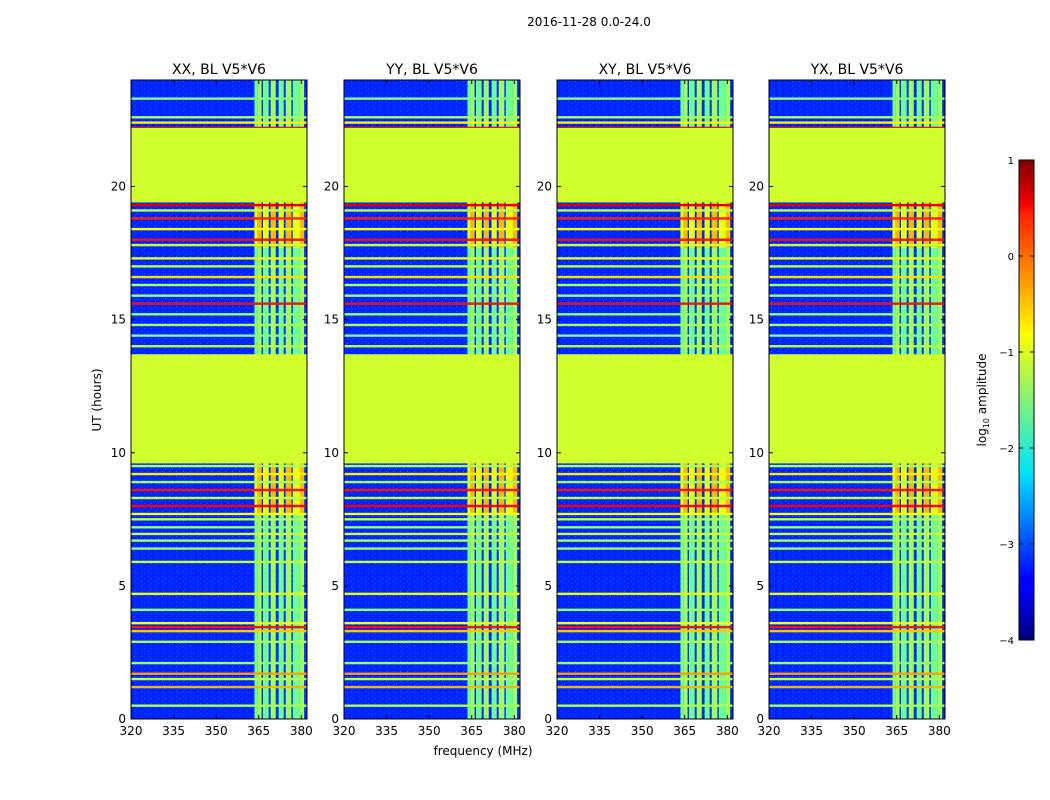  I want to click on y-tick-label: 0, so click(548, 719).